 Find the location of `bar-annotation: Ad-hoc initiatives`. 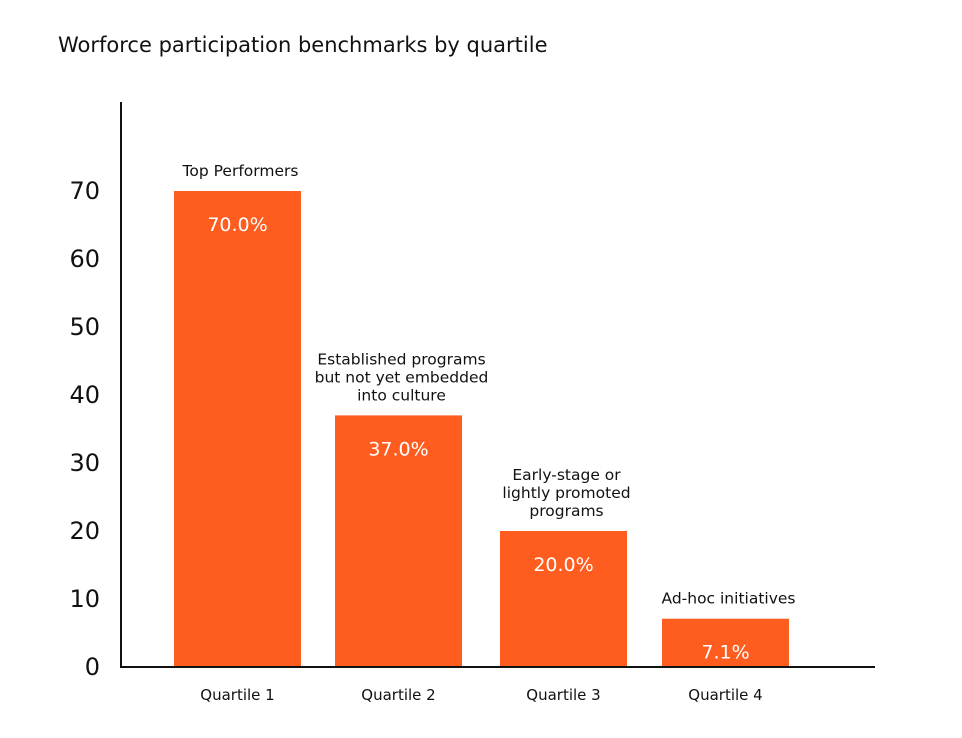

bar-annotation: Ad-hoc initiatives is located at coordinates (728, 599).